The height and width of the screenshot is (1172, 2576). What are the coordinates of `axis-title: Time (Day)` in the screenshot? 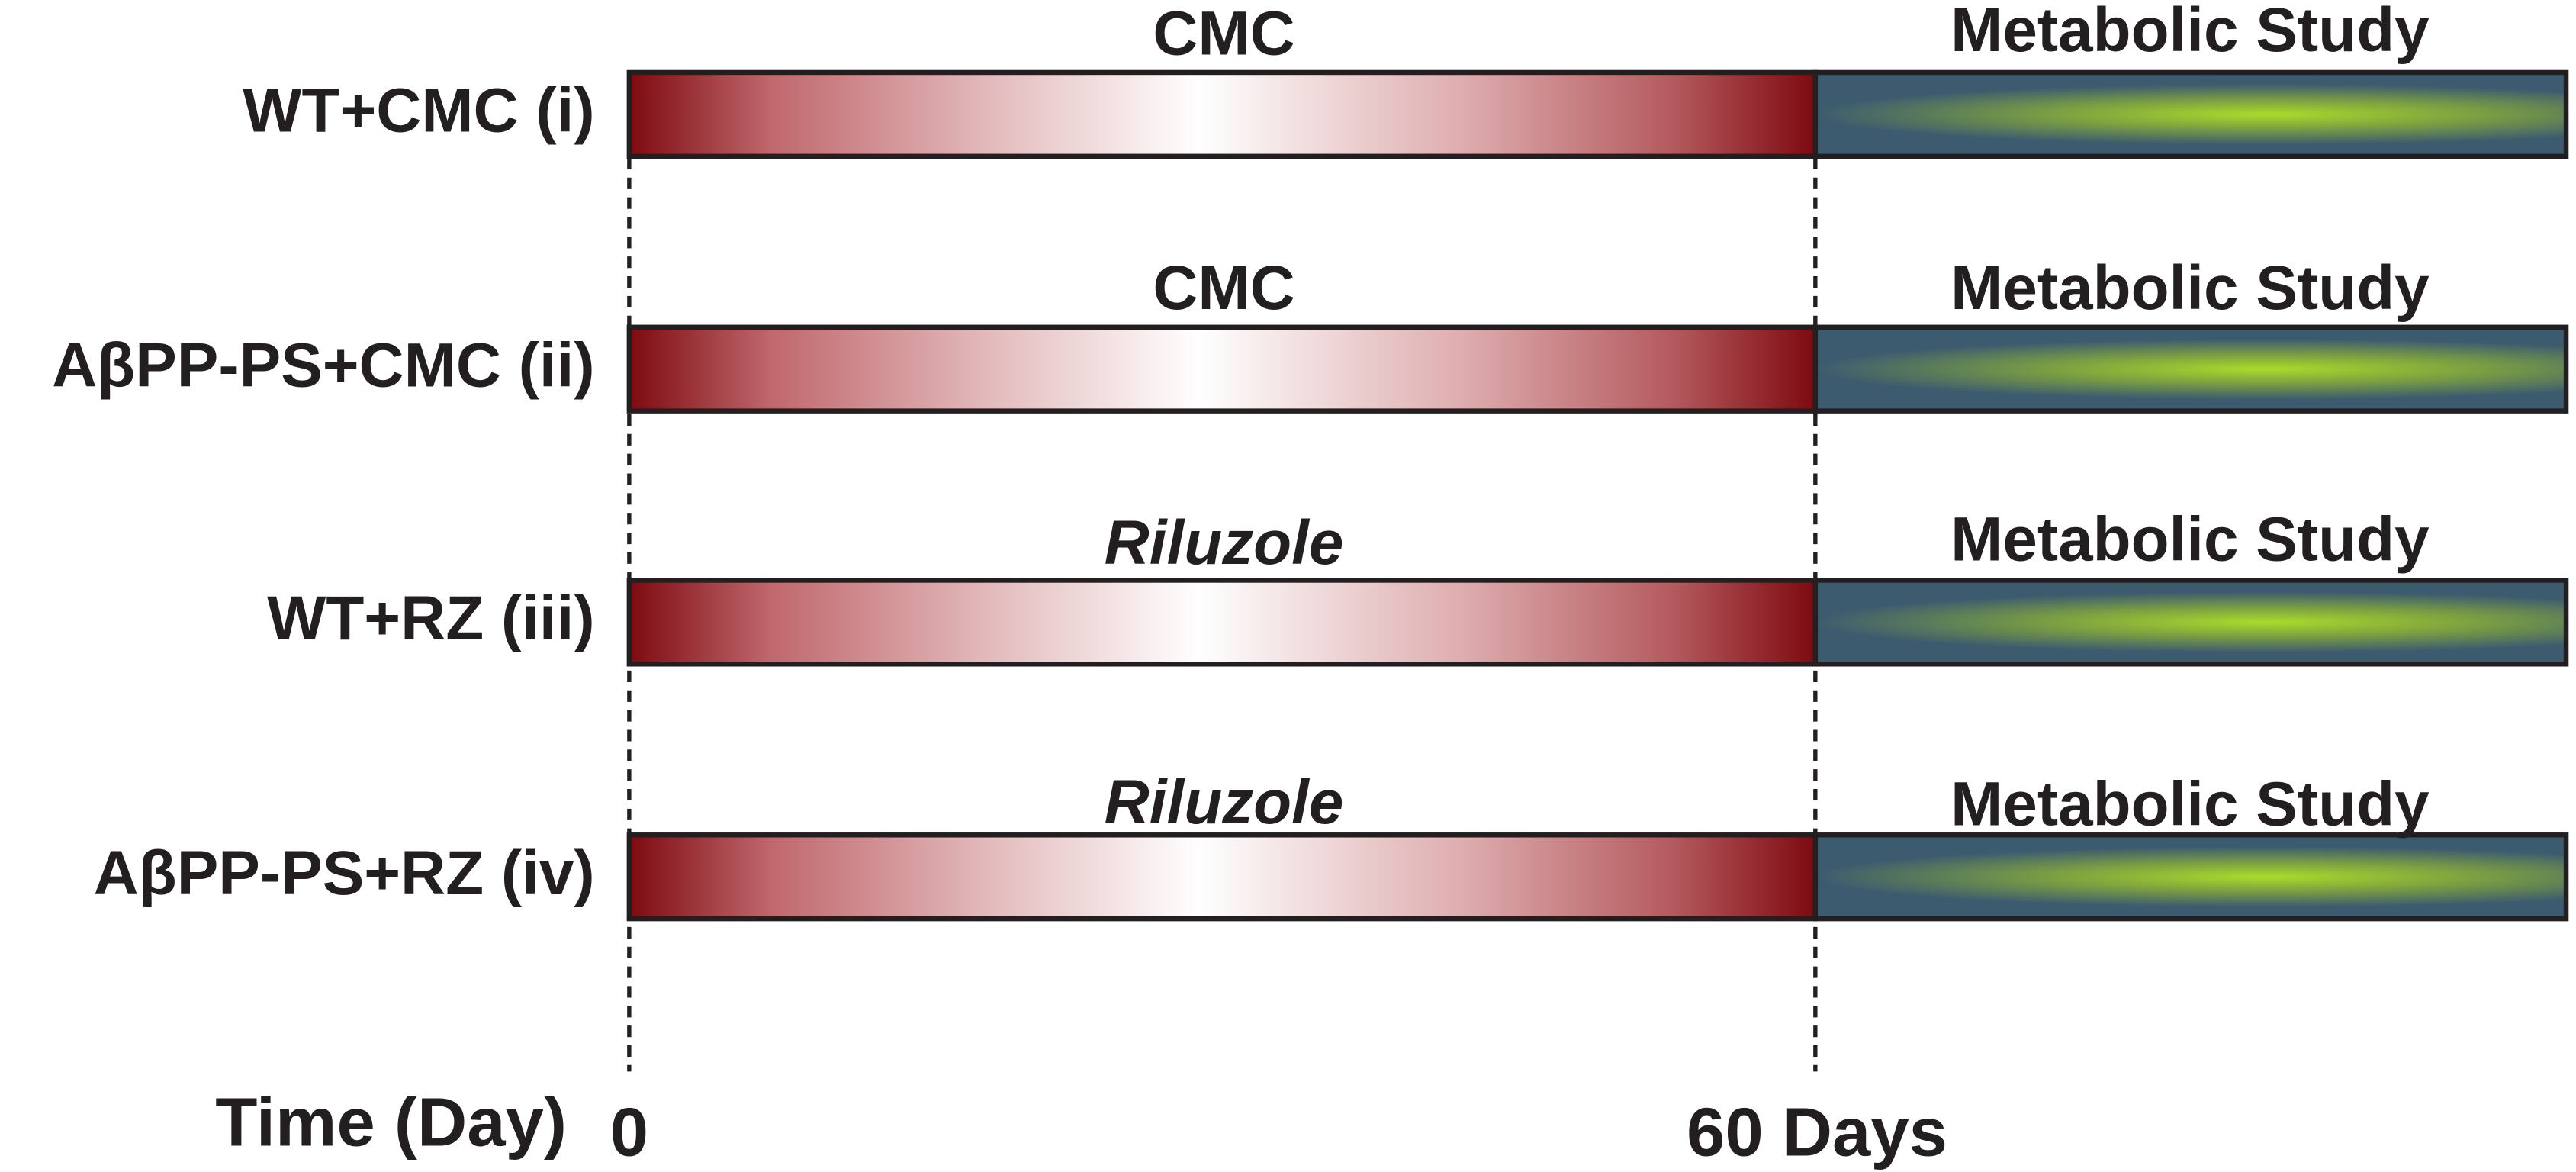 It's located at (391, 1122).